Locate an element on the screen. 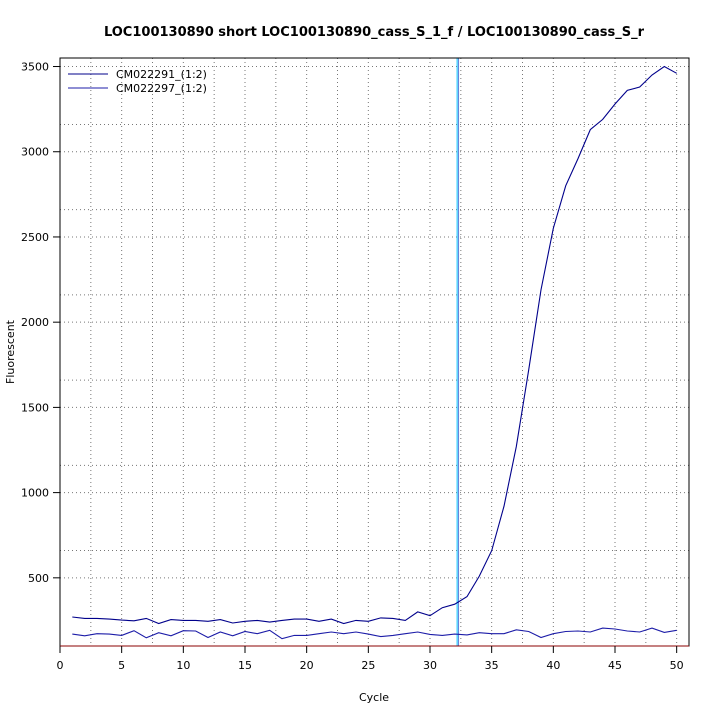 This screenshot has height=720, width=720. y-tick-label: 500 is located at coordinates (38, 578).